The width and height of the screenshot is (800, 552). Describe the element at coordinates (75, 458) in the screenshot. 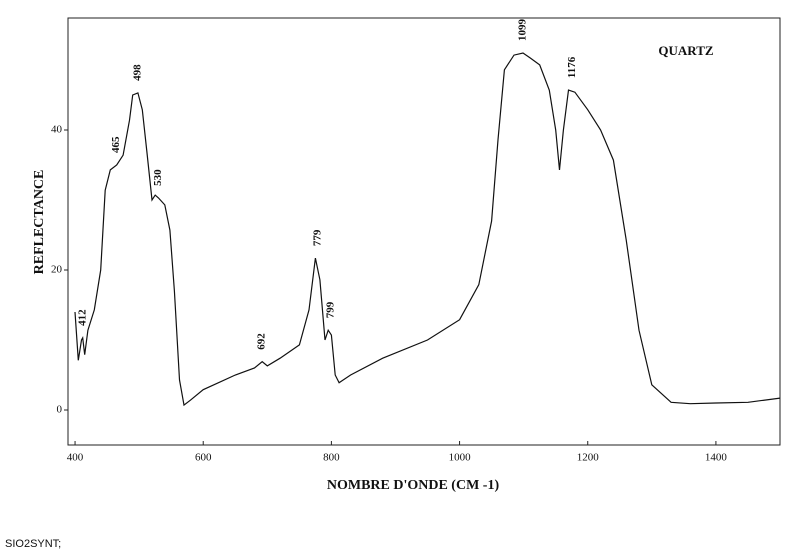

I see `x-tick-label: 400` at that location.